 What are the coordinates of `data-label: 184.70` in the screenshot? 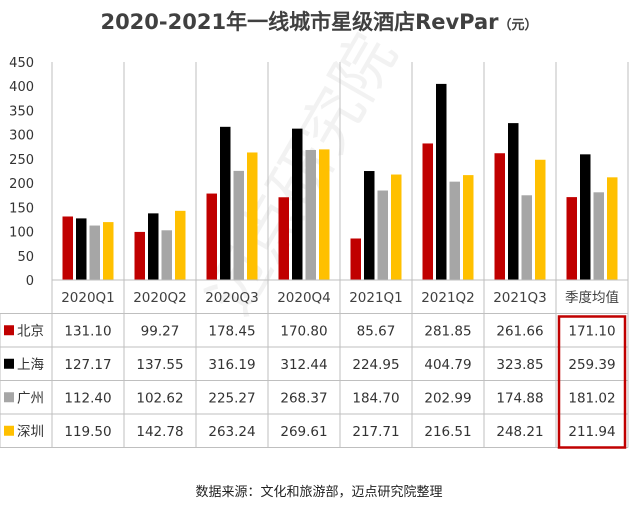 It's located at (375, 398).